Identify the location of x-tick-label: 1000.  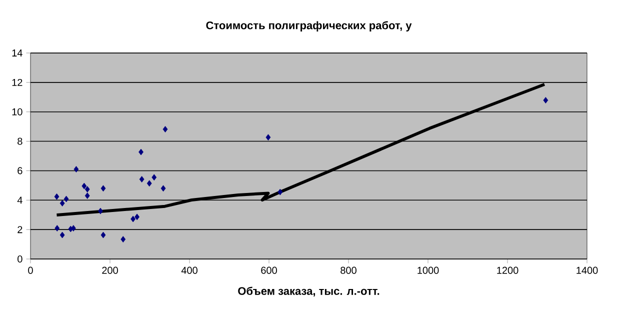
(428, 270).